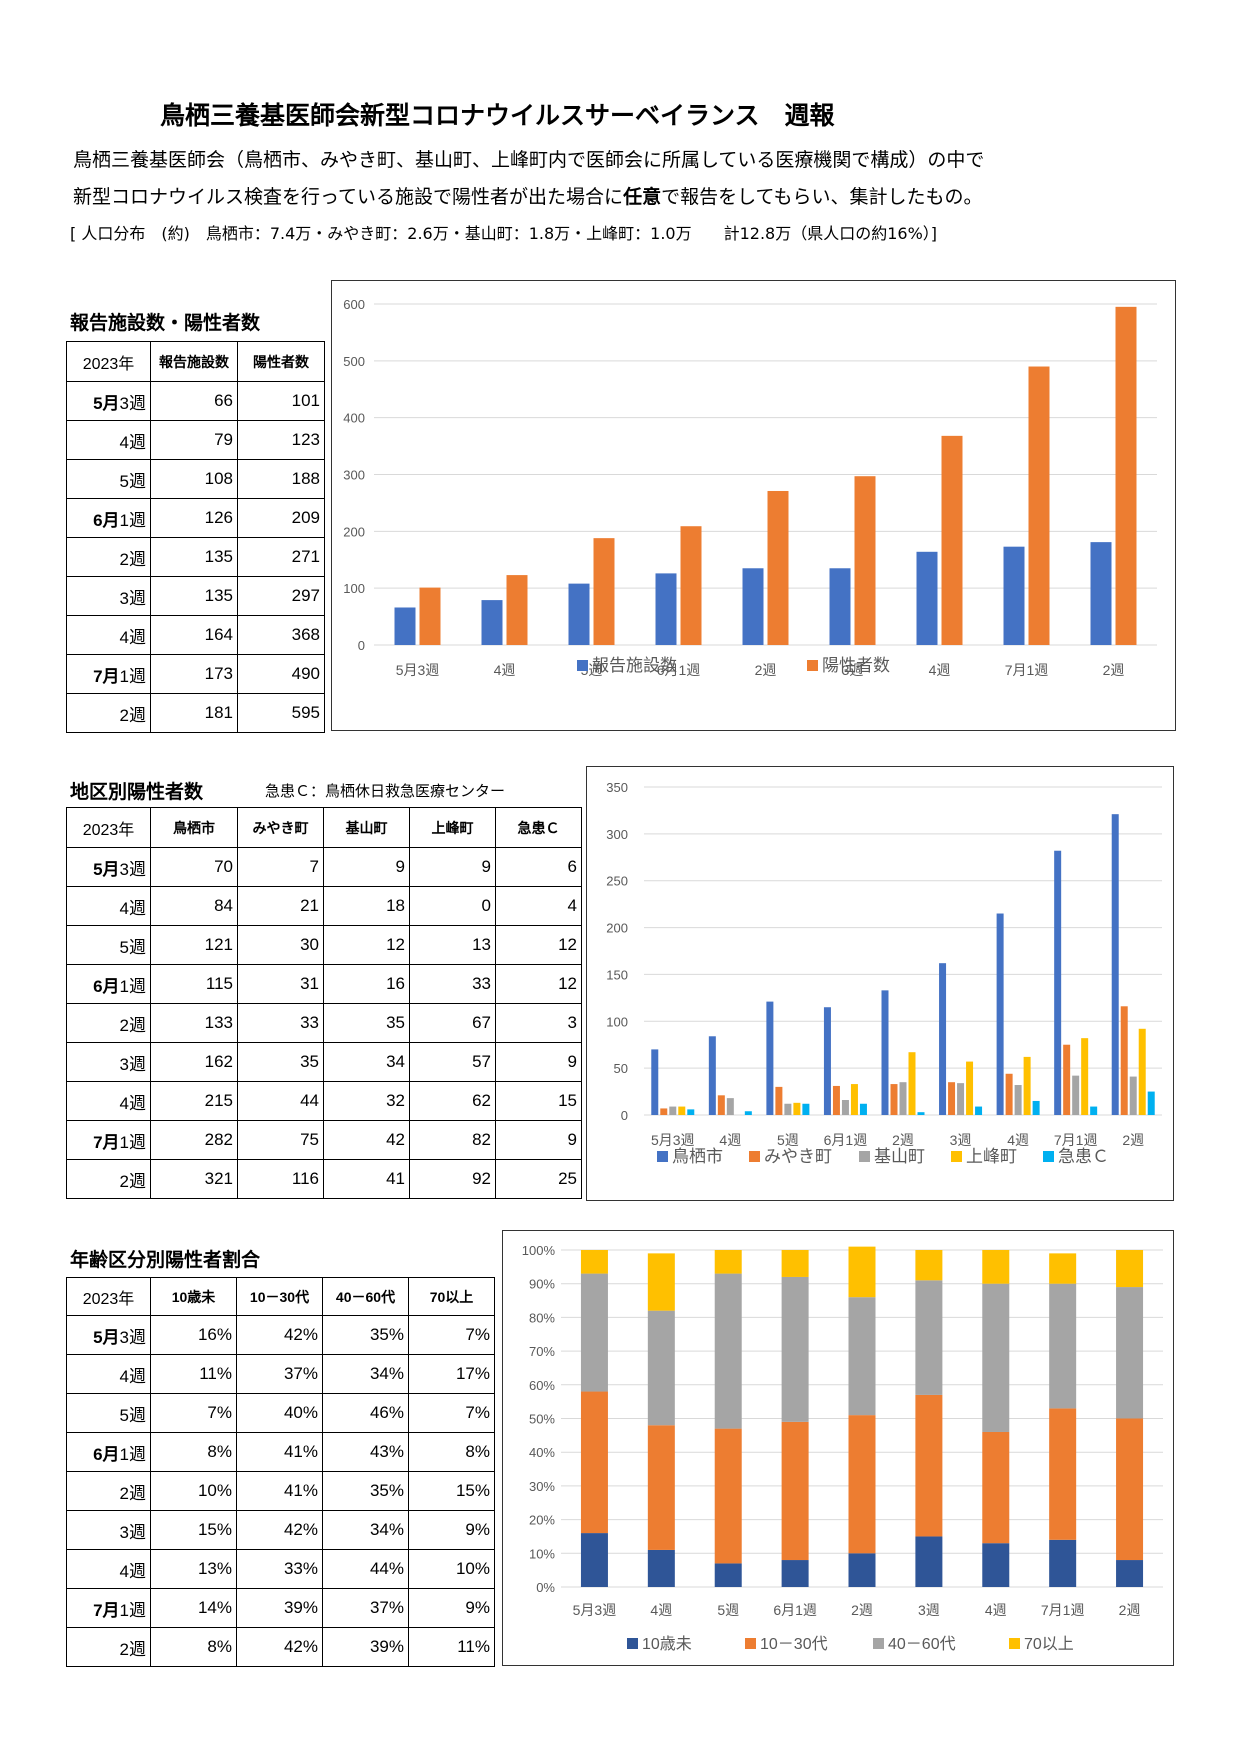  I want to click on section2-title: 地区別陽性者数, so click(137, 792).